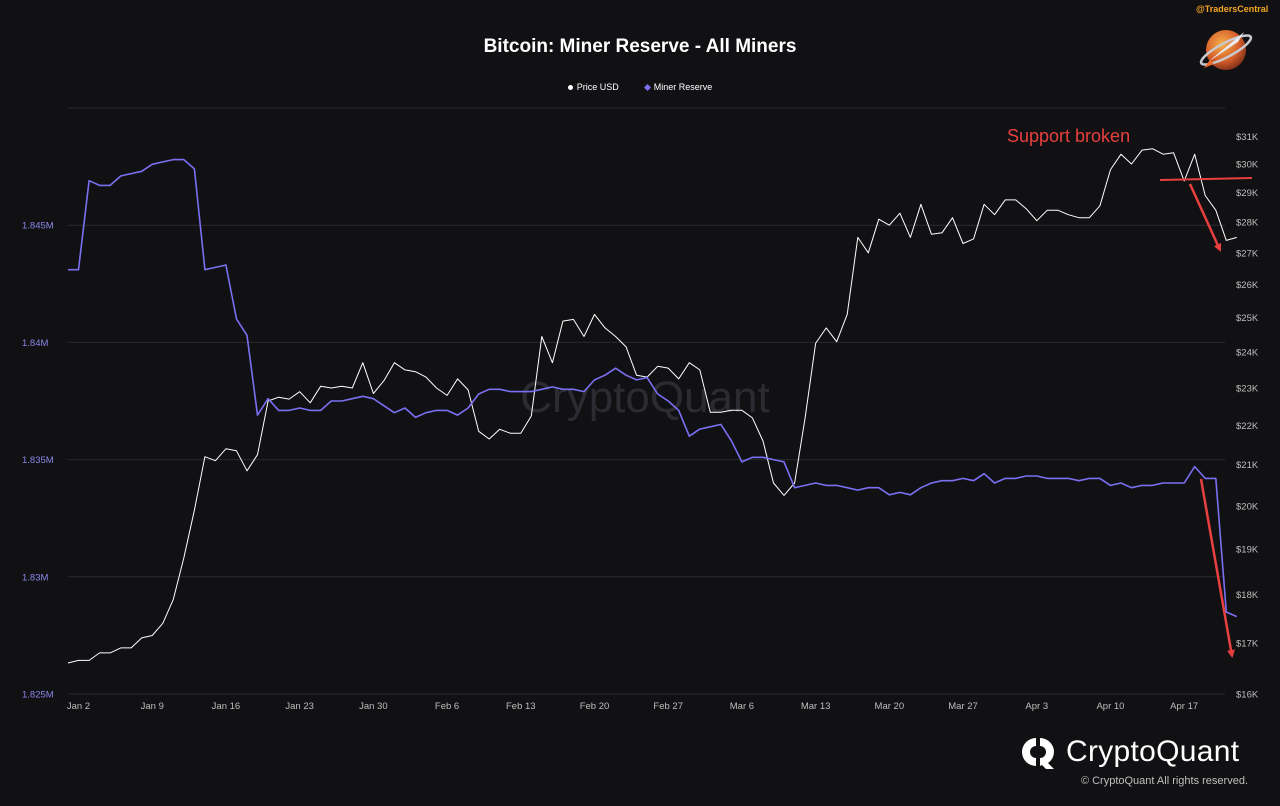 The width and height of the screenshot is (1280, 806). What do you see at coordinates (1247, 550) in the screenshot?
I see `right-axis-tick-label: $19K` at bounding box center [1247, 550].